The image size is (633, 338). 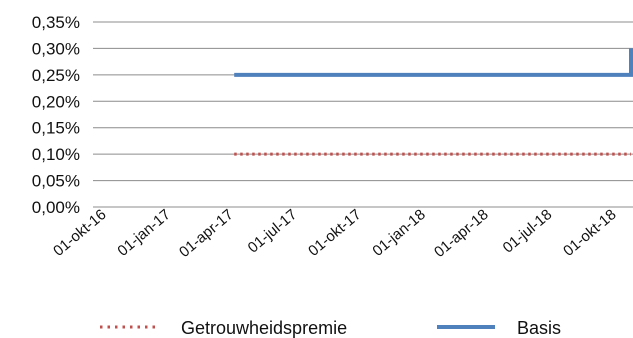 I want to click on x-tick-label: 01-apr-17, so click(x=206, y=233).